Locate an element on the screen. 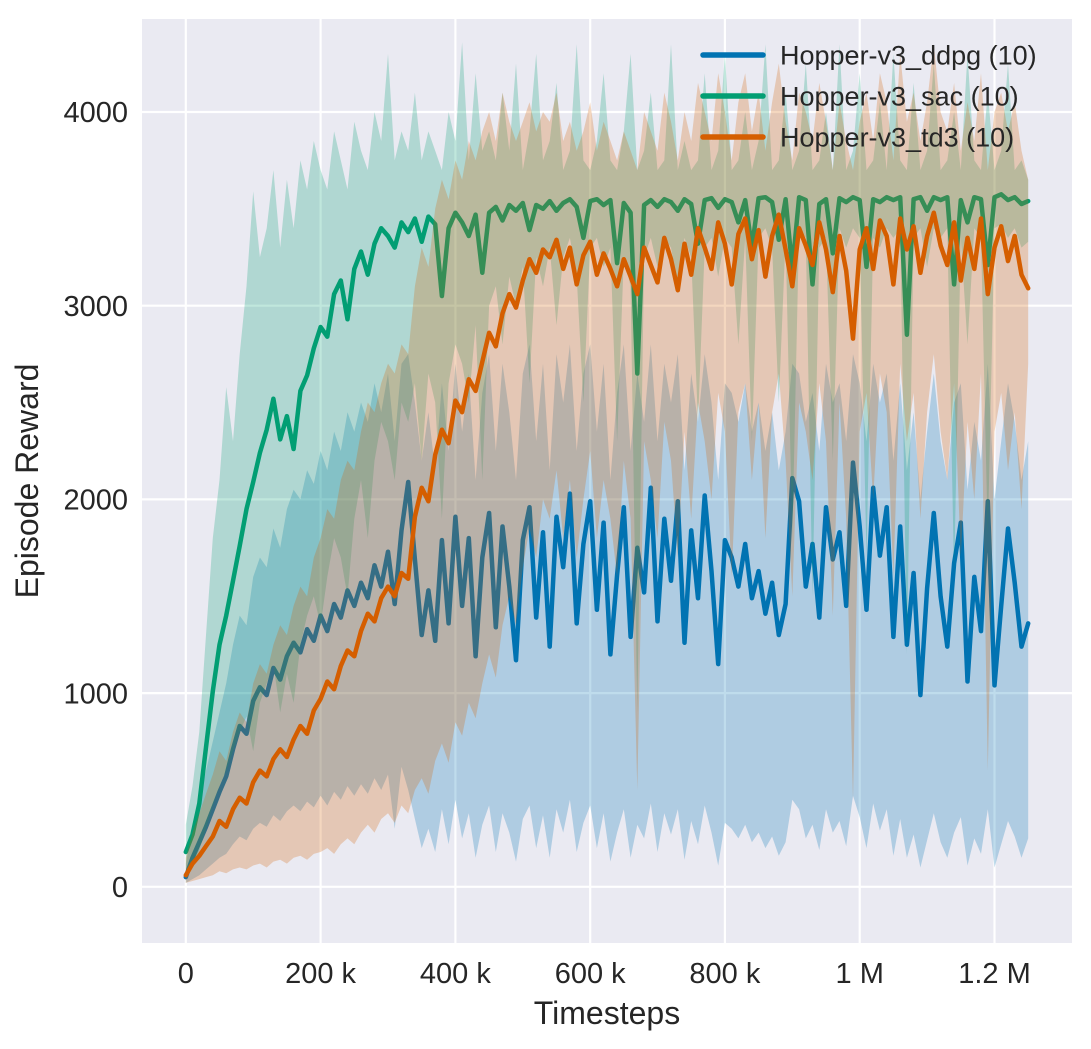  y-axis-label: Episode Reward is located at coordinates (27, 481).